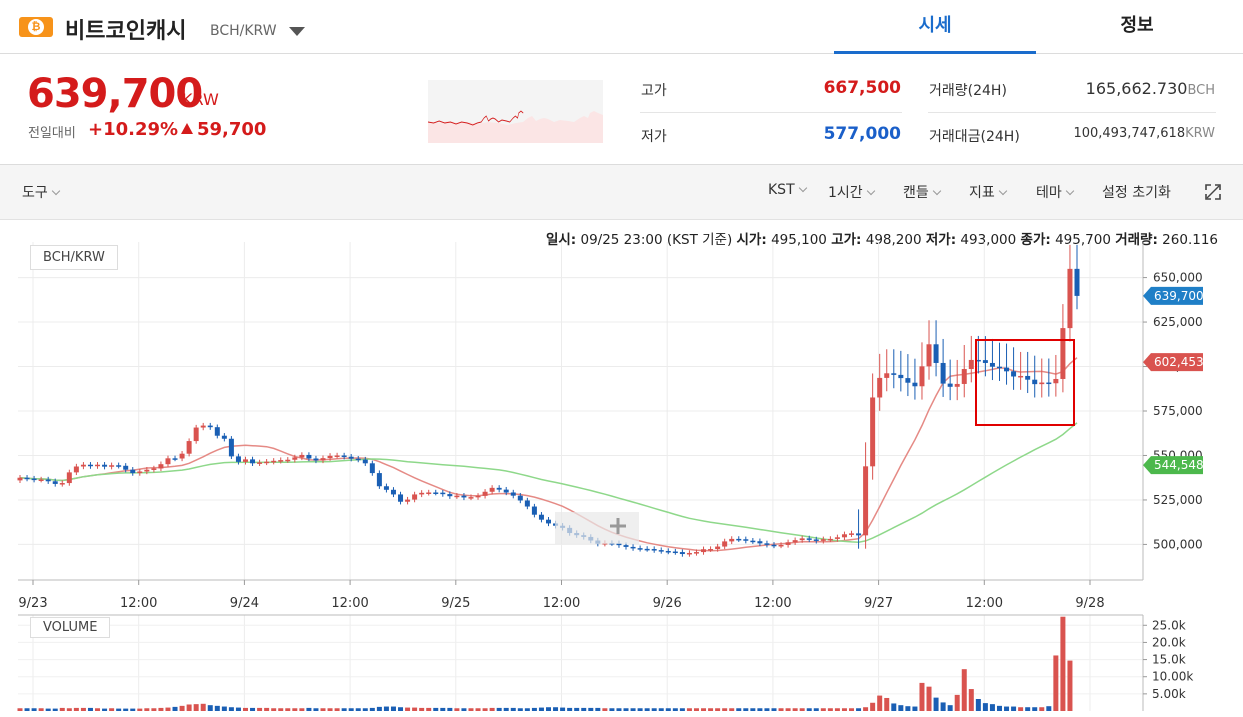  What do you see at coordinates (851, 192) in the screenshot?
I see `interval-dropdown: 1시간` at bounding box center [851, 192].